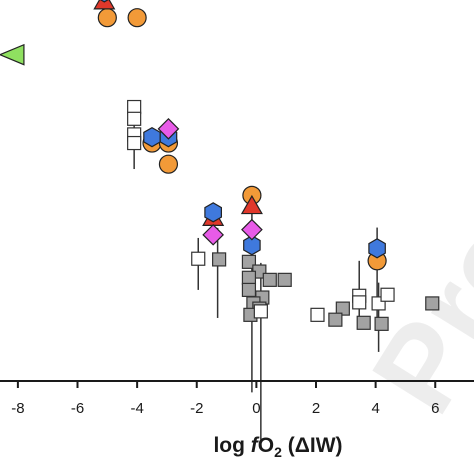 The width and height of the screenshot is (474, 474). Describe the element at coordinates (12, 54) in the screenshot. I see `green-triangle-point` at that location.